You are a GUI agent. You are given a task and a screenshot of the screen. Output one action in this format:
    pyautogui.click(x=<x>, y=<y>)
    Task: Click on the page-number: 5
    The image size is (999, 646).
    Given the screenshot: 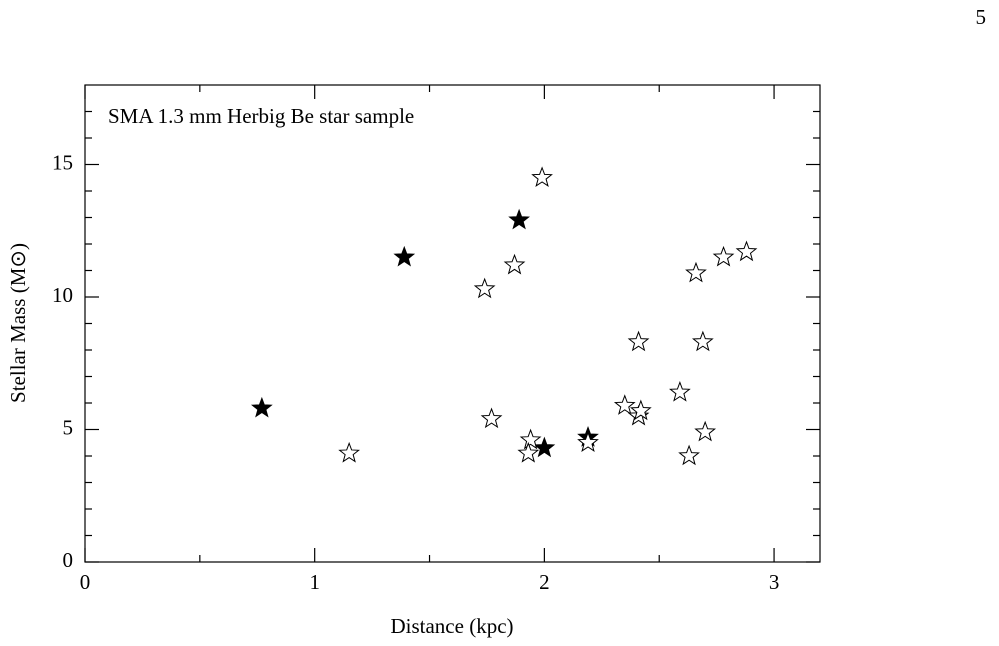 What is the action you would take?
    pyautogui.click(x=981, y=17)
    